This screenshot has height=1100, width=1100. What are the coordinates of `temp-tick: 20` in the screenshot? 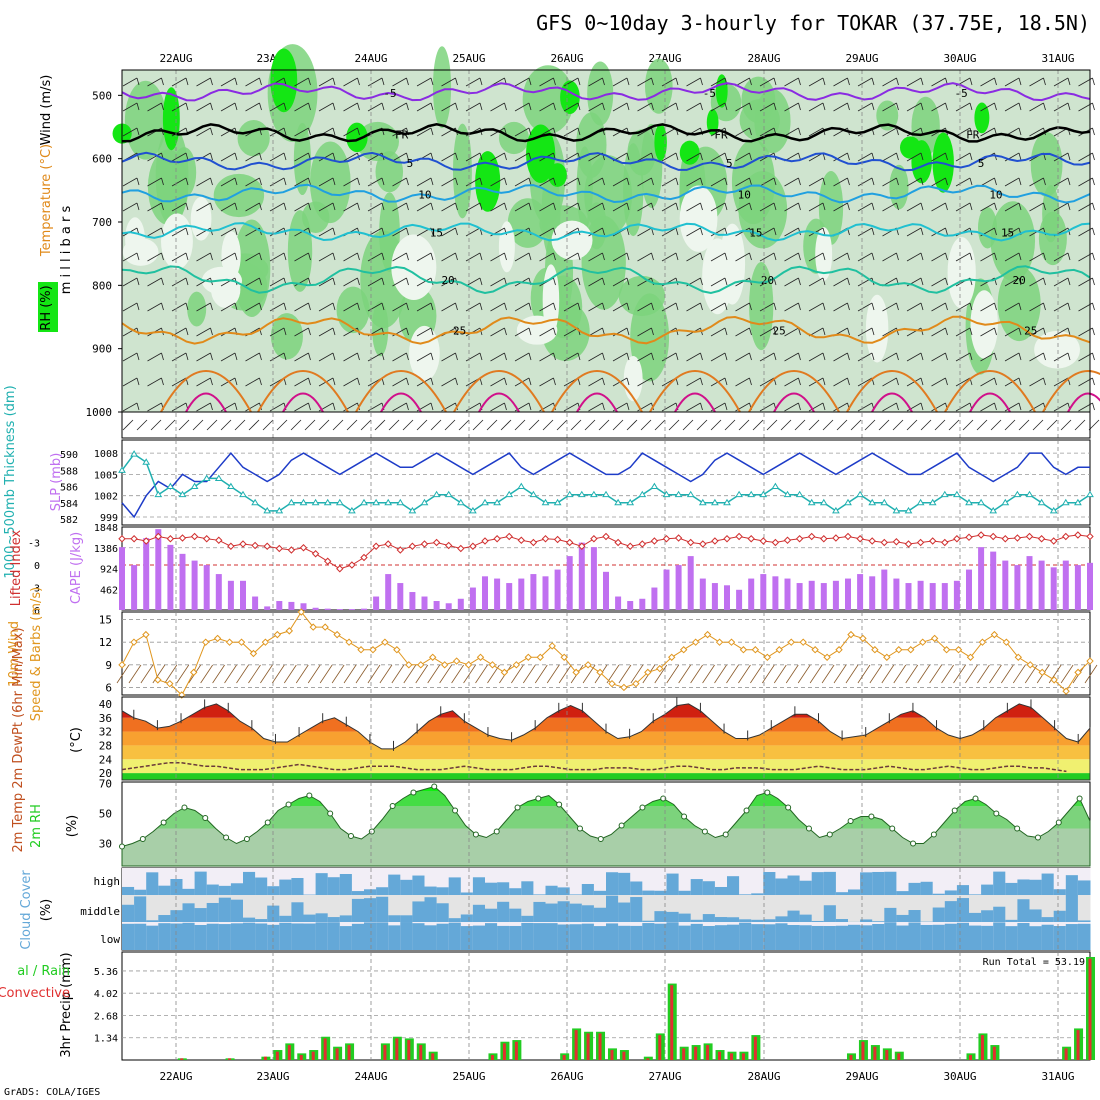 It's located at (105, 773).